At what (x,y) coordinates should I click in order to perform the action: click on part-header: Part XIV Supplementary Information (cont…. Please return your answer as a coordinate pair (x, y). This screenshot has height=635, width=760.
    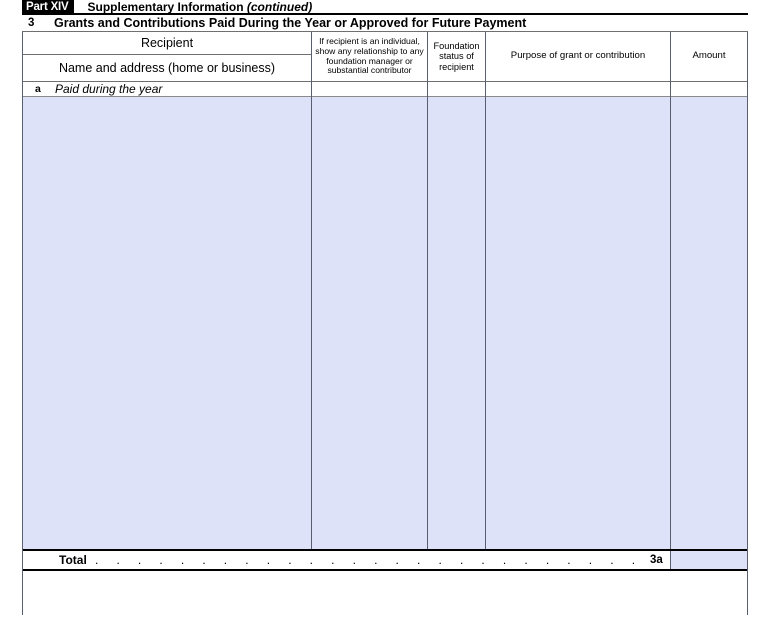
    Looking at the image, I should click on (385, 7).